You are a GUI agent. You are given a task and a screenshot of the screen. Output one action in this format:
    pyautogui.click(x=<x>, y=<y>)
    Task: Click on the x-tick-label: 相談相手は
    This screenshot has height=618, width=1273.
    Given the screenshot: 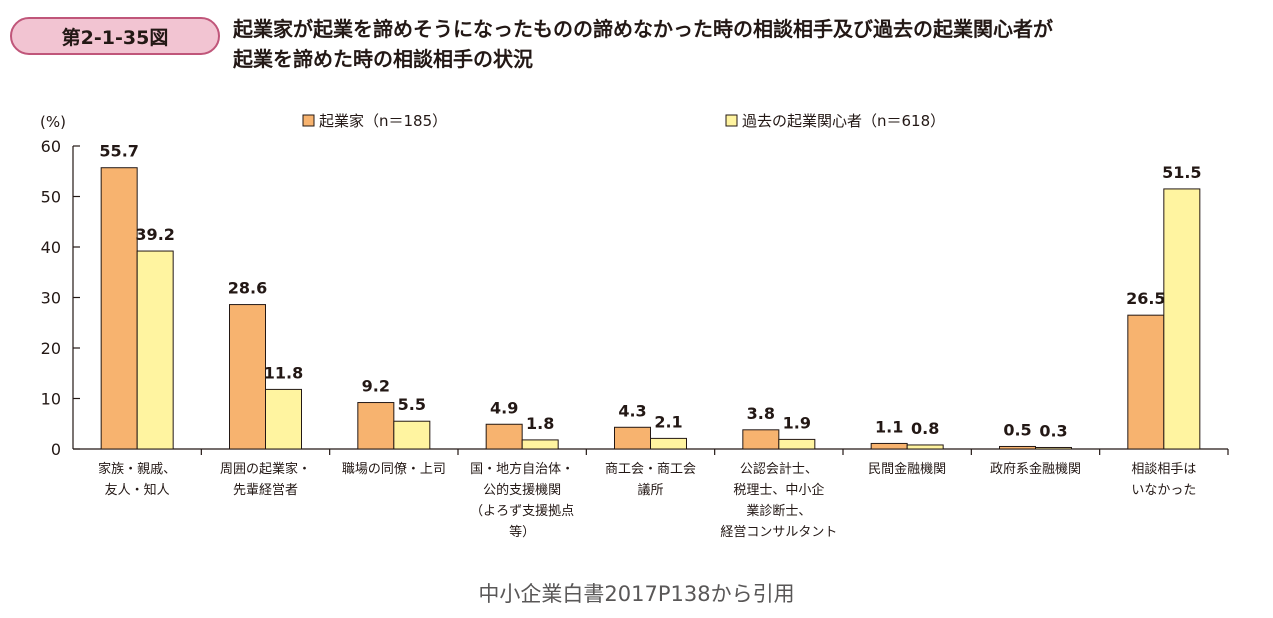 What is the action you would take?
    pyautogui.click(x=1163, y=469)
    